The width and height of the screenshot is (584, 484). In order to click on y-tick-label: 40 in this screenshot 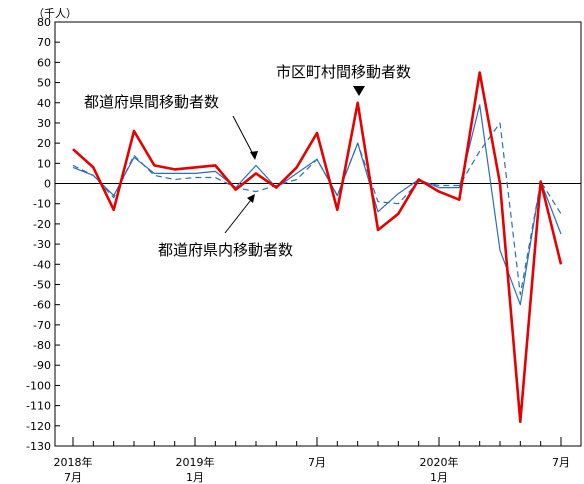, I will do `click(44, 103)`.